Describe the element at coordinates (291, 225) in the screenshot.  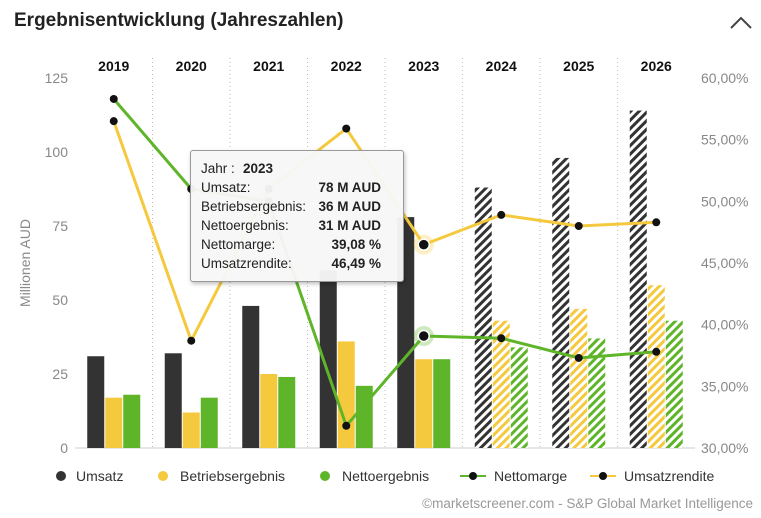
I see `tooltip-row: Nettoergebnis: 31 M AUD` at that location.